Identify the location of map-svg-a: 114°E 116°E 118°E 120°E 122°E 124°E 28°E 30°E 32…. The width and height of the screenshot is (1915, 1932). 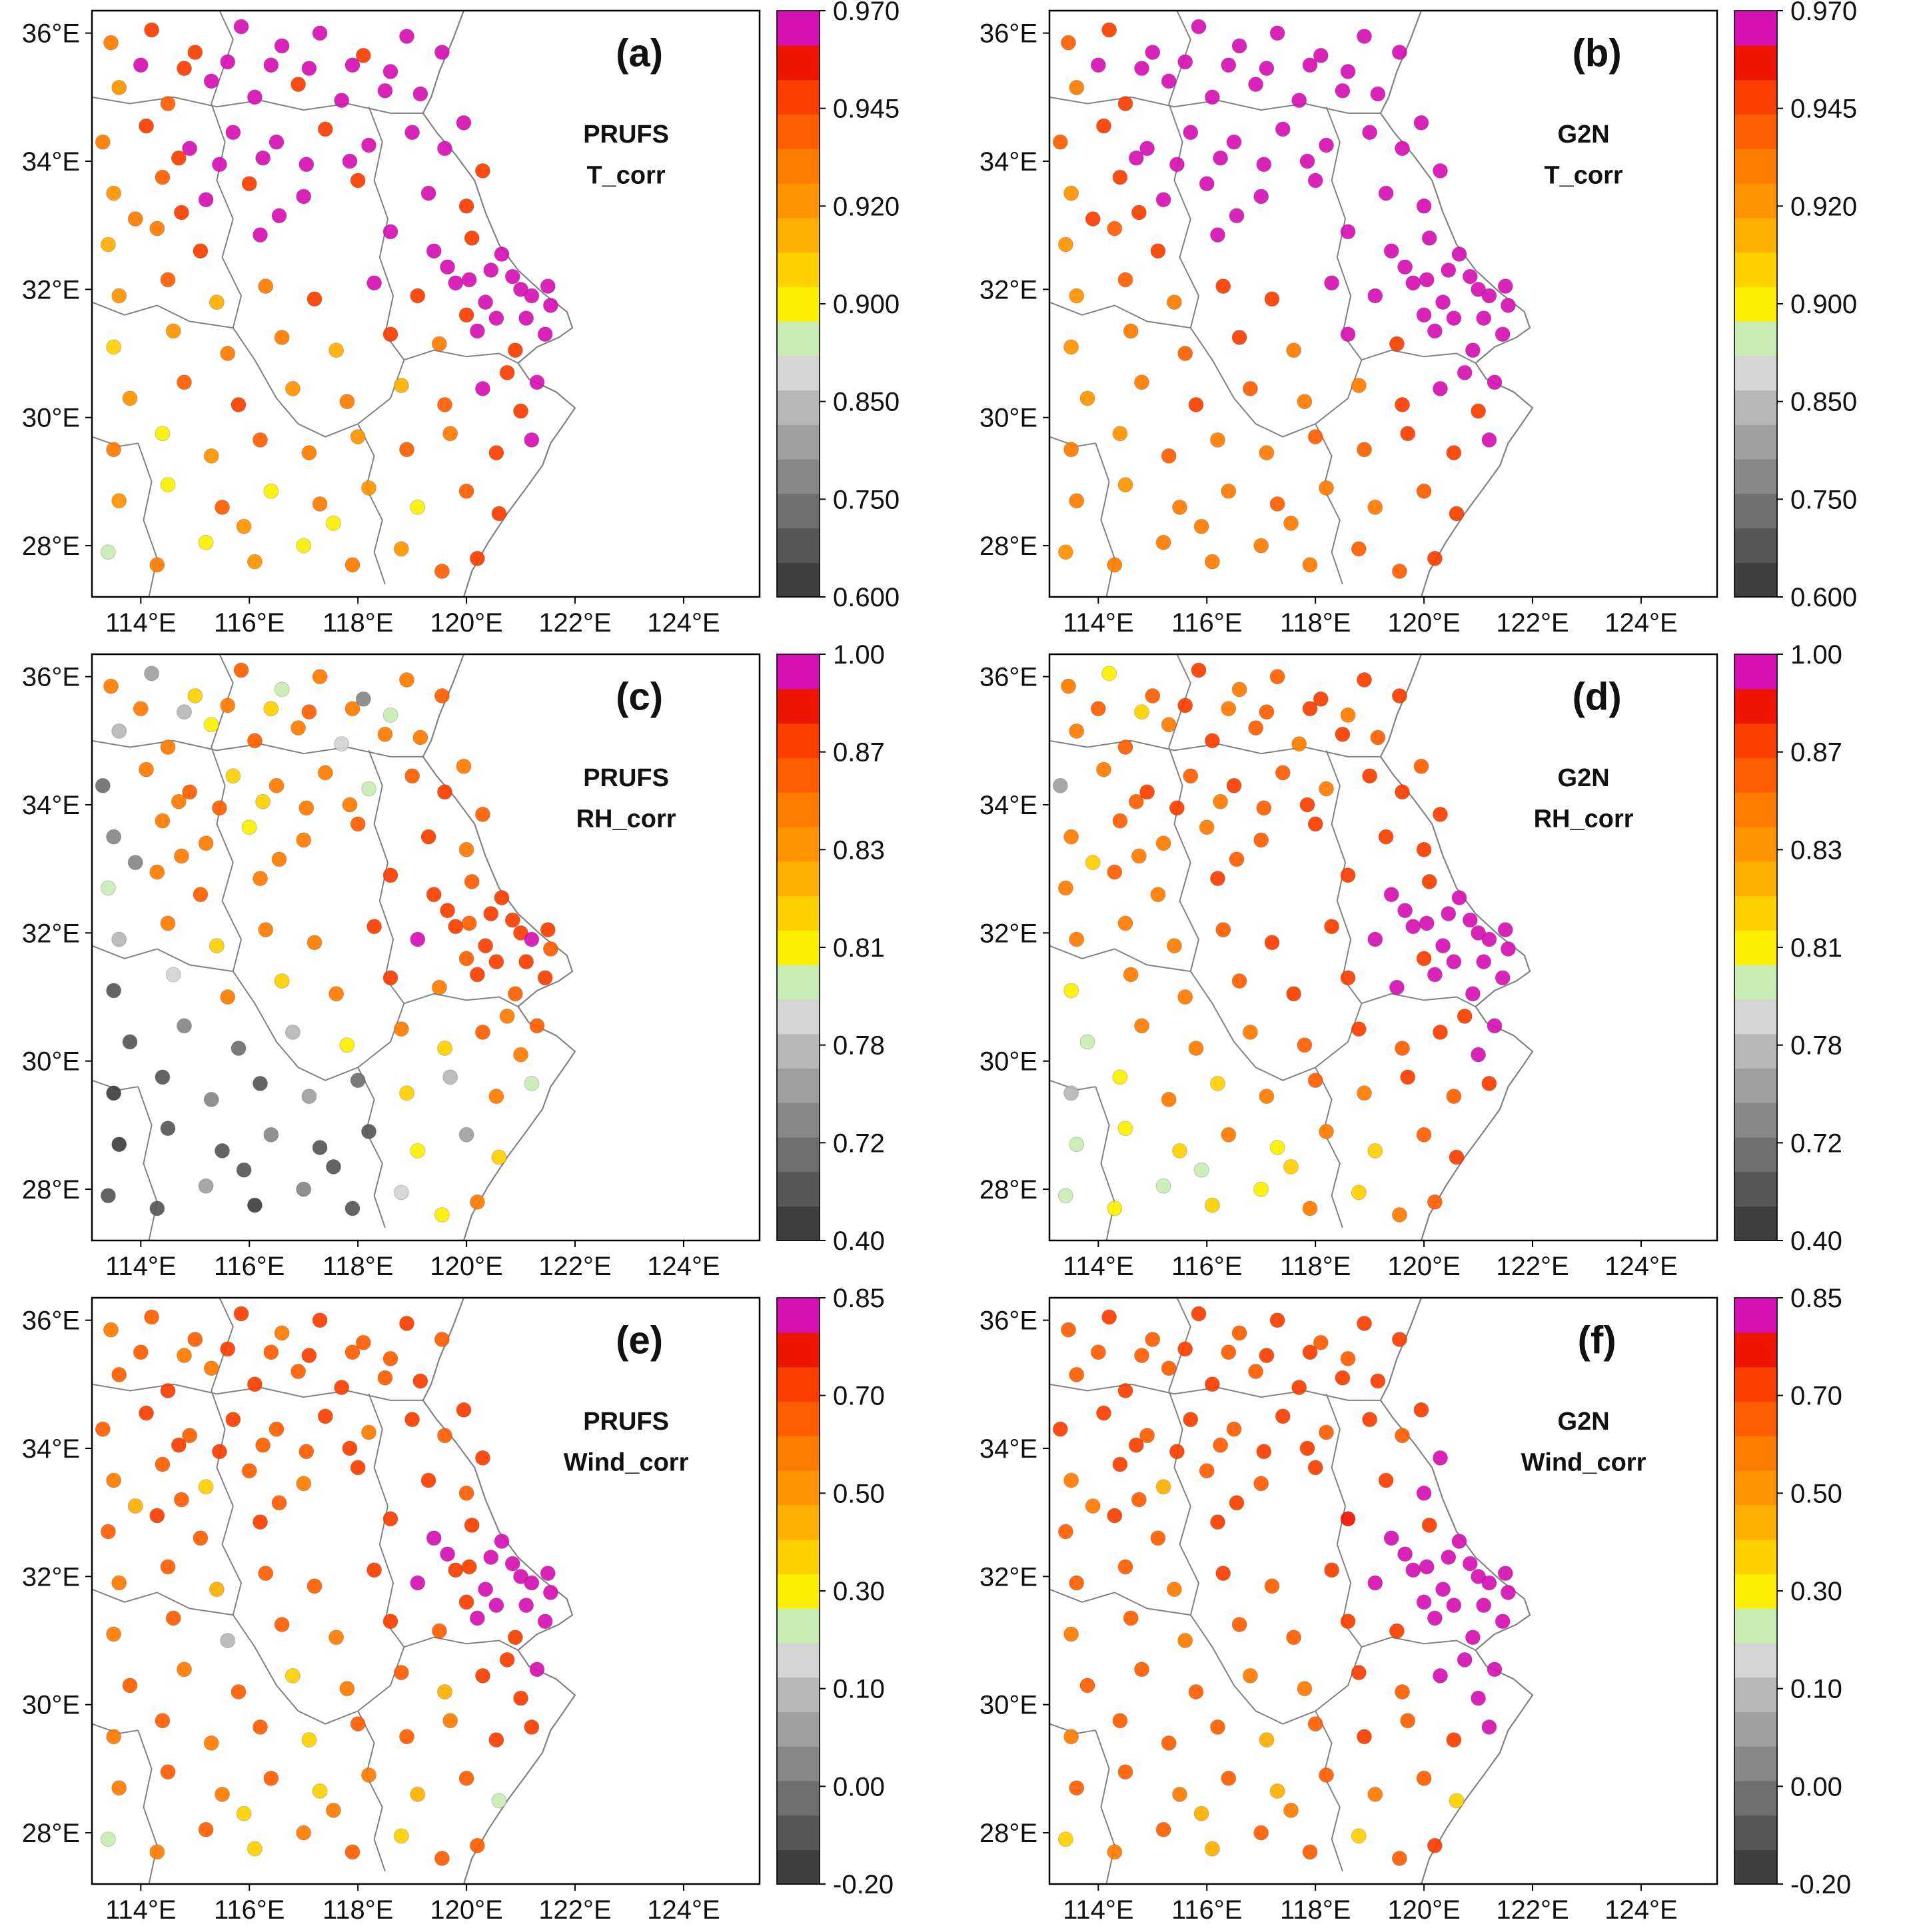
(391, 323).